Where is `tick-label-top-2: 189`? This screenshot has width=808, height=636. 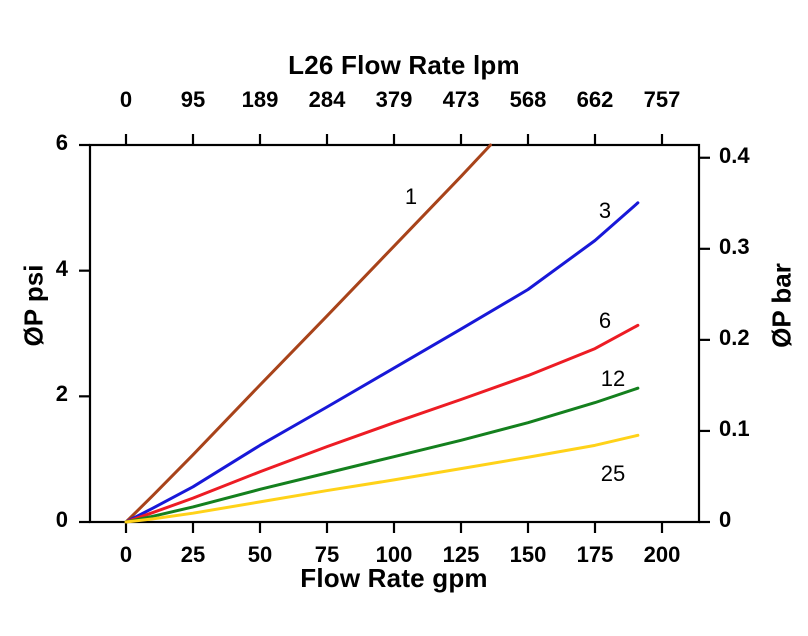
tick-label-top-2: 189 is located at coordinates (260, 99).